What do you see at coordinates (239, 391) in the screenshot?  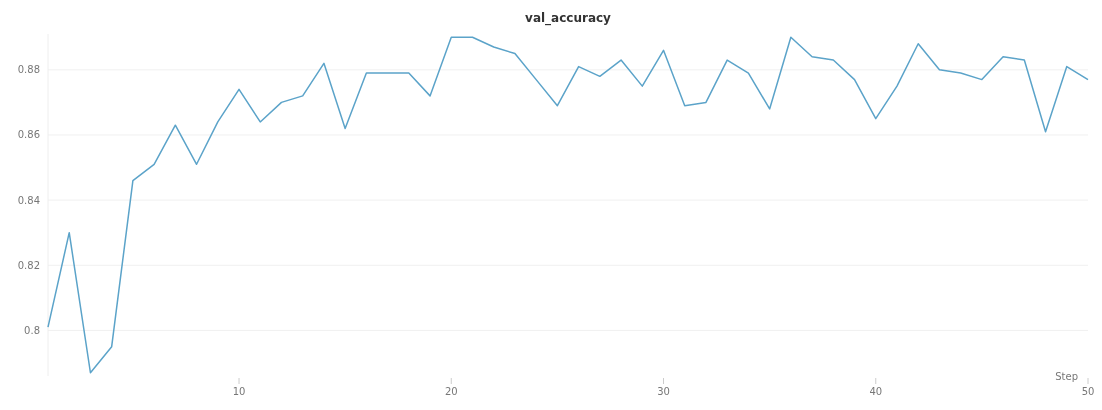 I see `x-tick-label: 10` at bounding box center [239, 391].